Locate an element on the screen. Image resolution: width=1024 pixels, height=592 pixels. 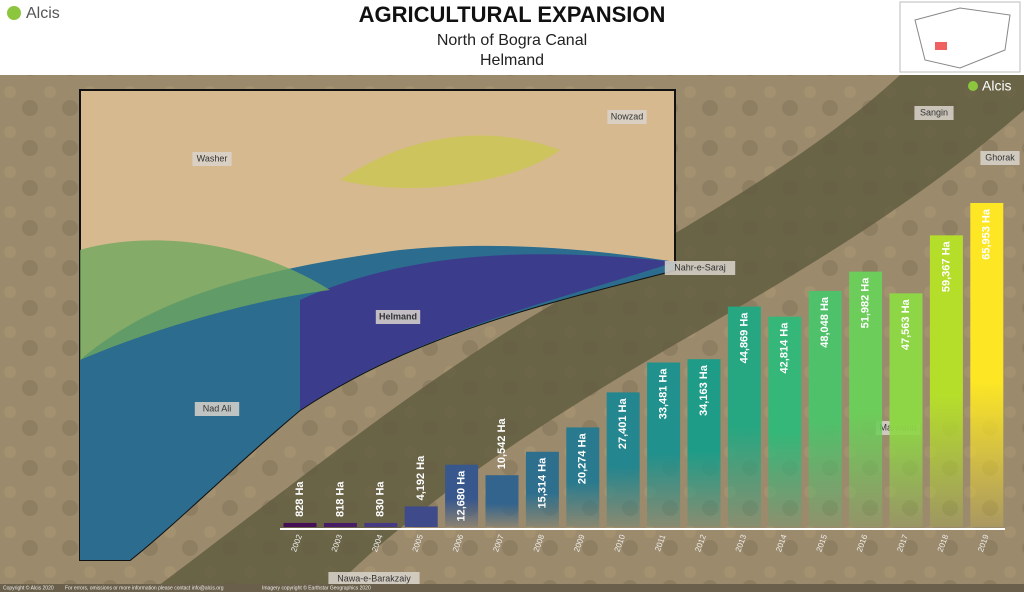
value-label: 15,314 Ha is located at coordinates (542, 483).